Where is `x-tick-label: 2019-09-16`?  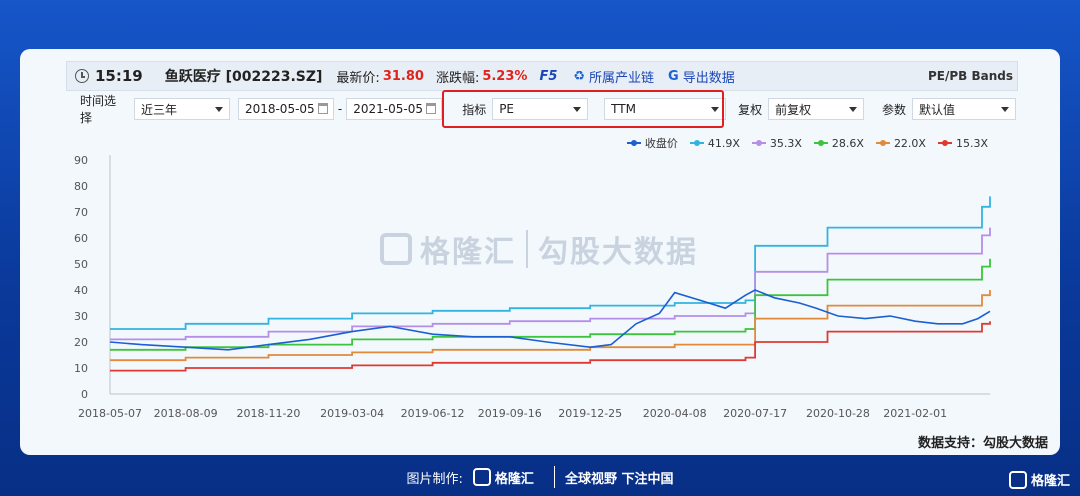 x-tick-label: 2019-09-16 is located at coordinates (510, 413).